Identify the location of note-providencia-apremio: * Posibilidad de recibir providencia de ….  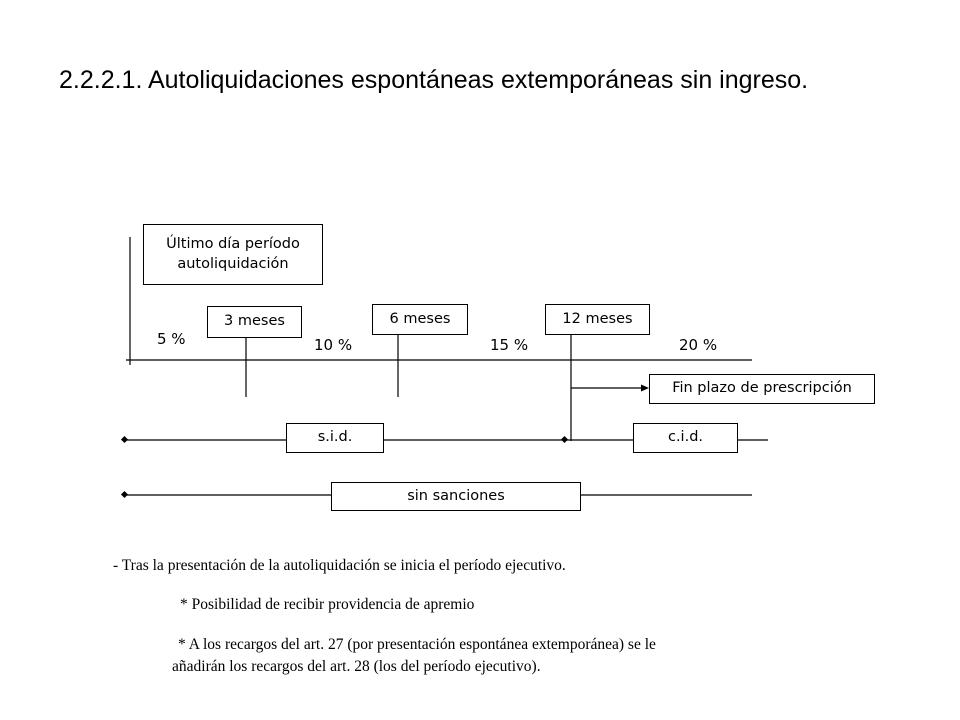
(327, 604).